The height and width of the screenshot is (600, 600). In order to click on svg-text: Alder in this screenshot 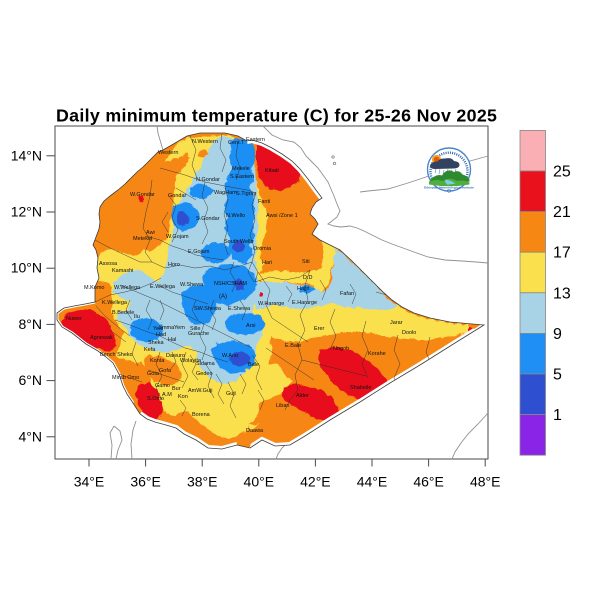, I will do `click(302, 396)`.